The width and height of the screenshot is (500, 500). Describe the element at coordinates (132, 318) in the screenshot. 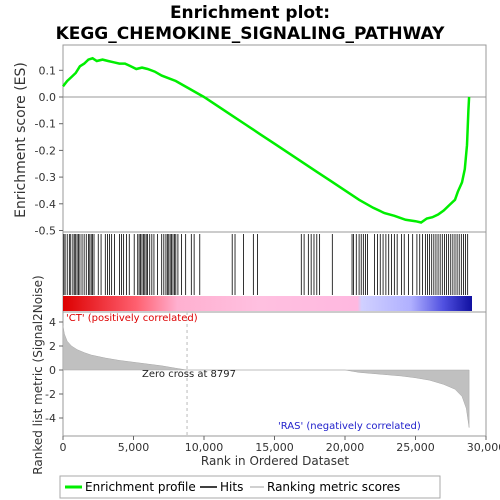

I see `positive-correlation-label: 'CT' (positively correlated)` at that location.